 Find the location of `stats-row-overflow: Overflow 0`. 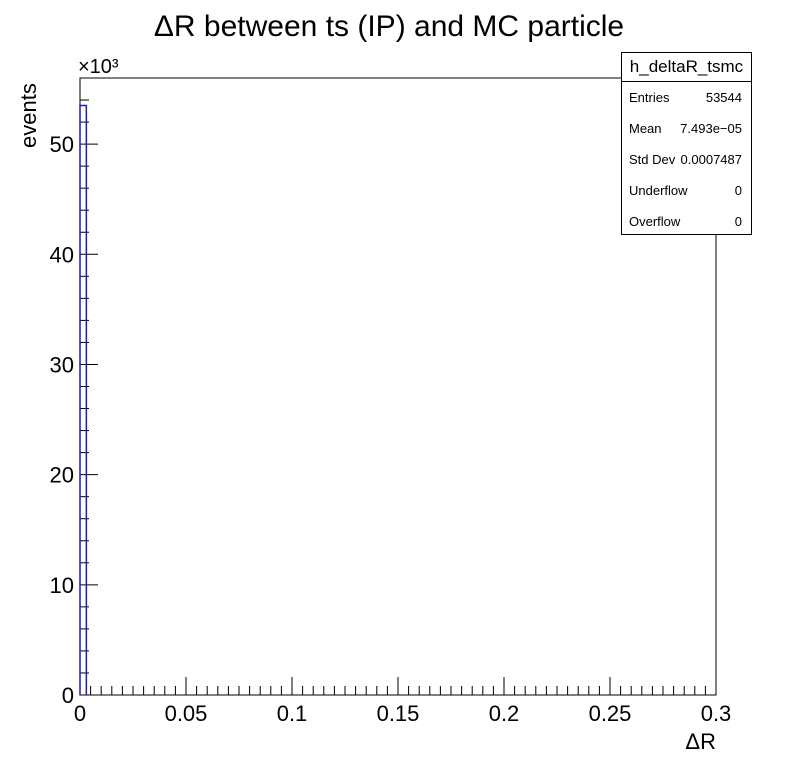

stats-row-overflow: Overflow 0 is located at coordinates (685, 222).